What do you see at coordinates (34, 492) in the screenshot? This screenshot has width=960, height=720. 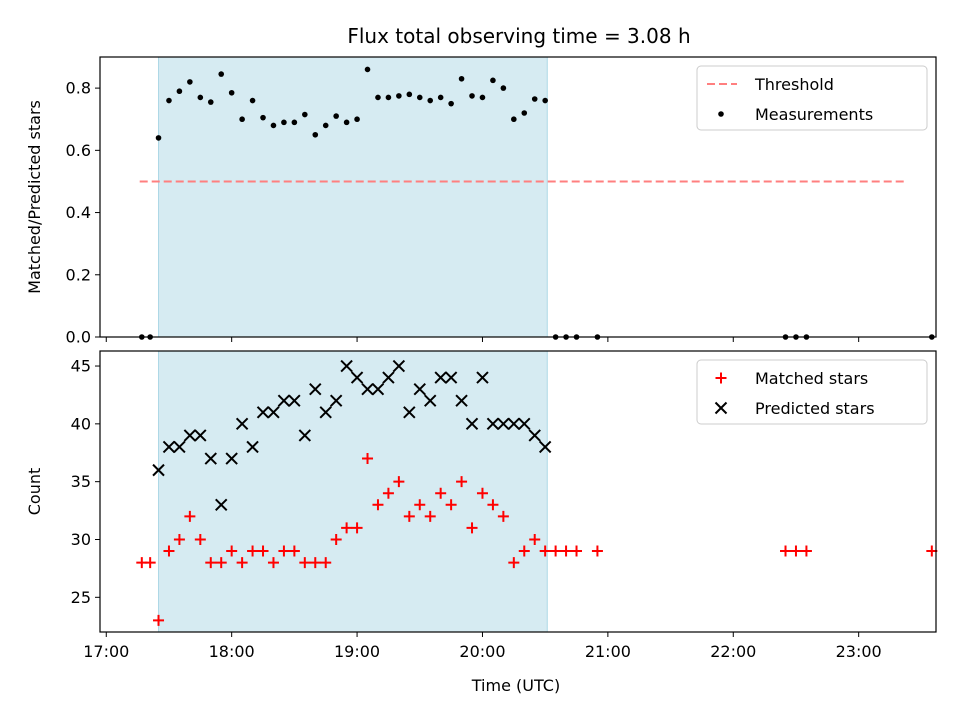 I see `y-axis-label: Count` at bounding box center [34, 492].